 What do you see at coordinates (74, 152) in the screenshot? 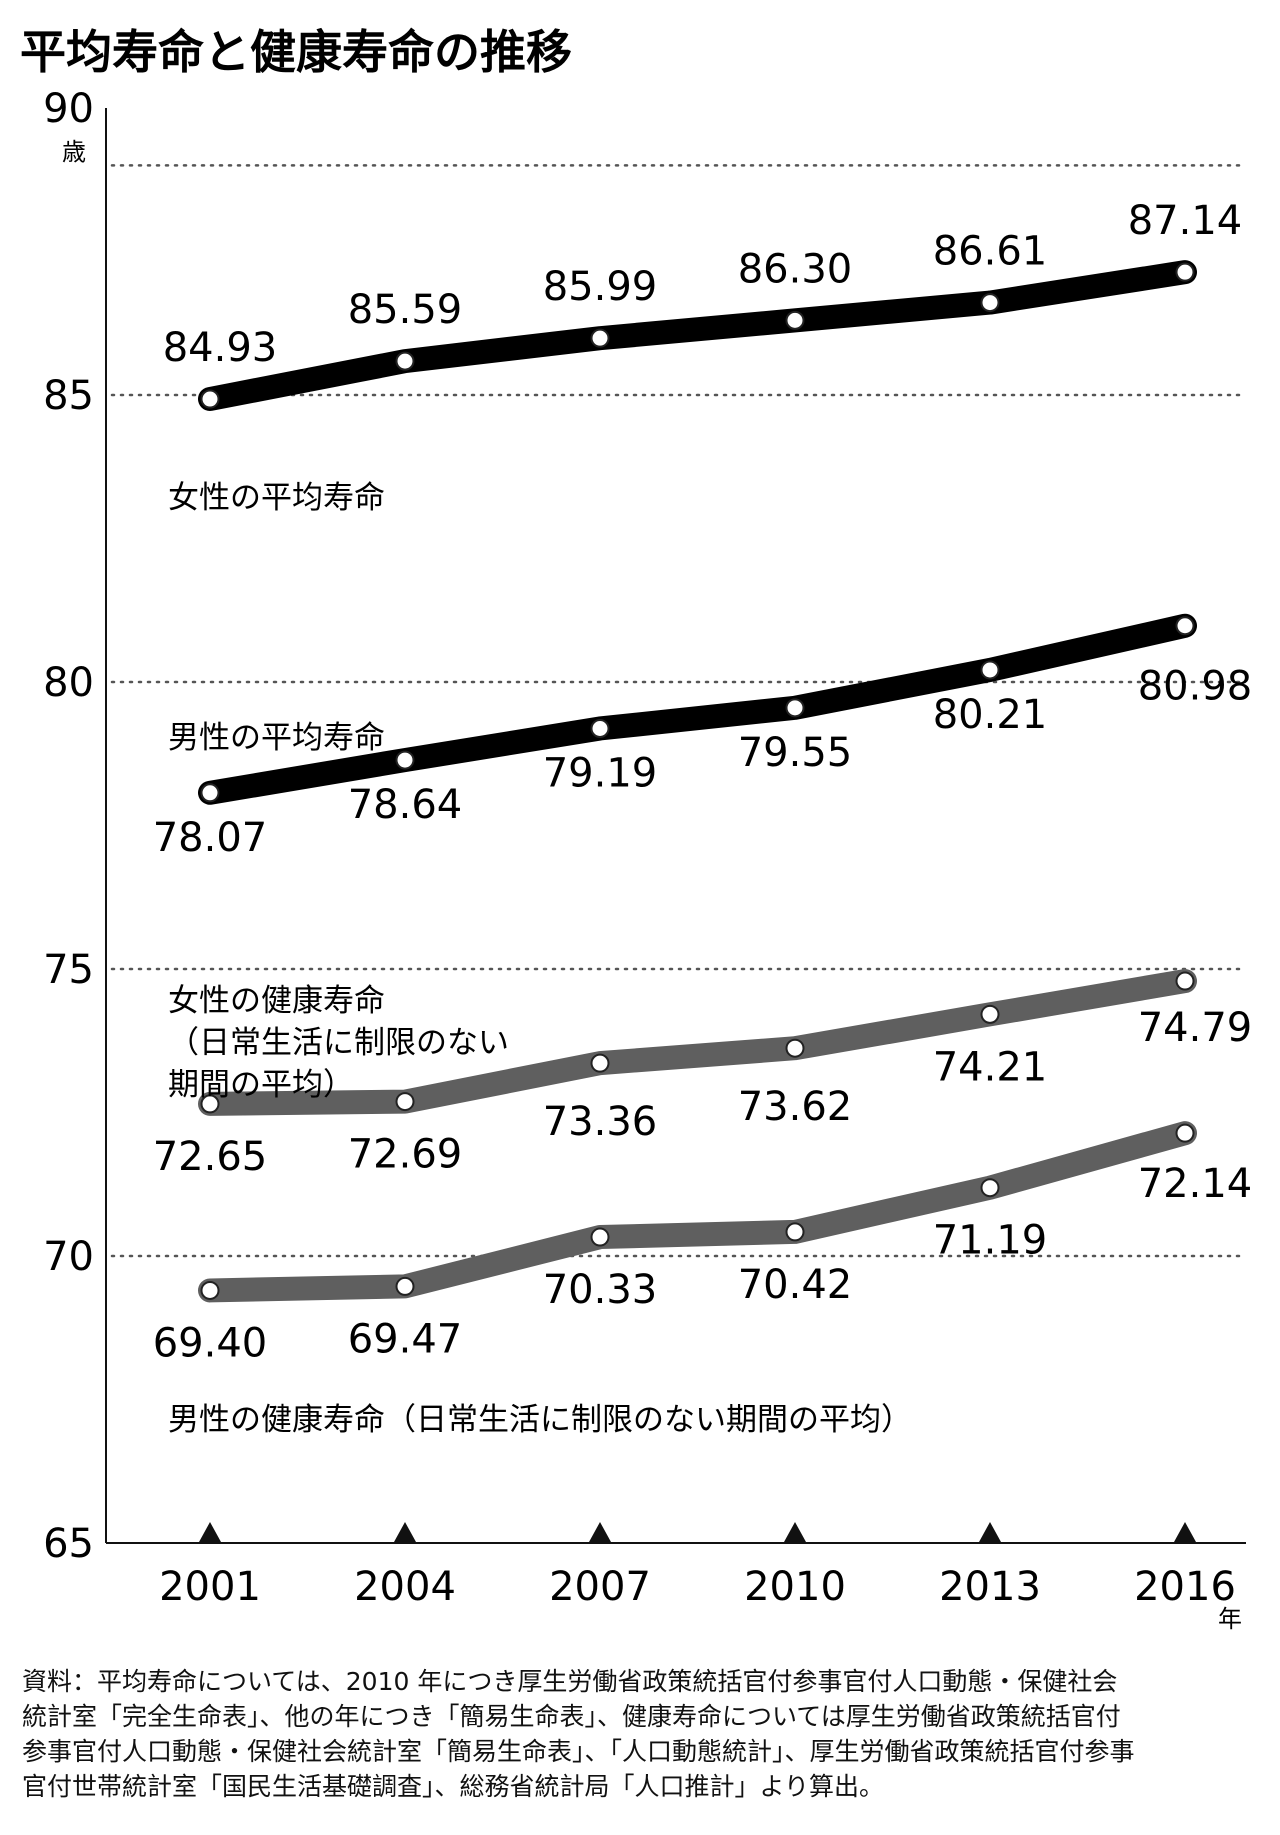
I see `y-axis-unit: 歳` at bounding box center [74, 152].